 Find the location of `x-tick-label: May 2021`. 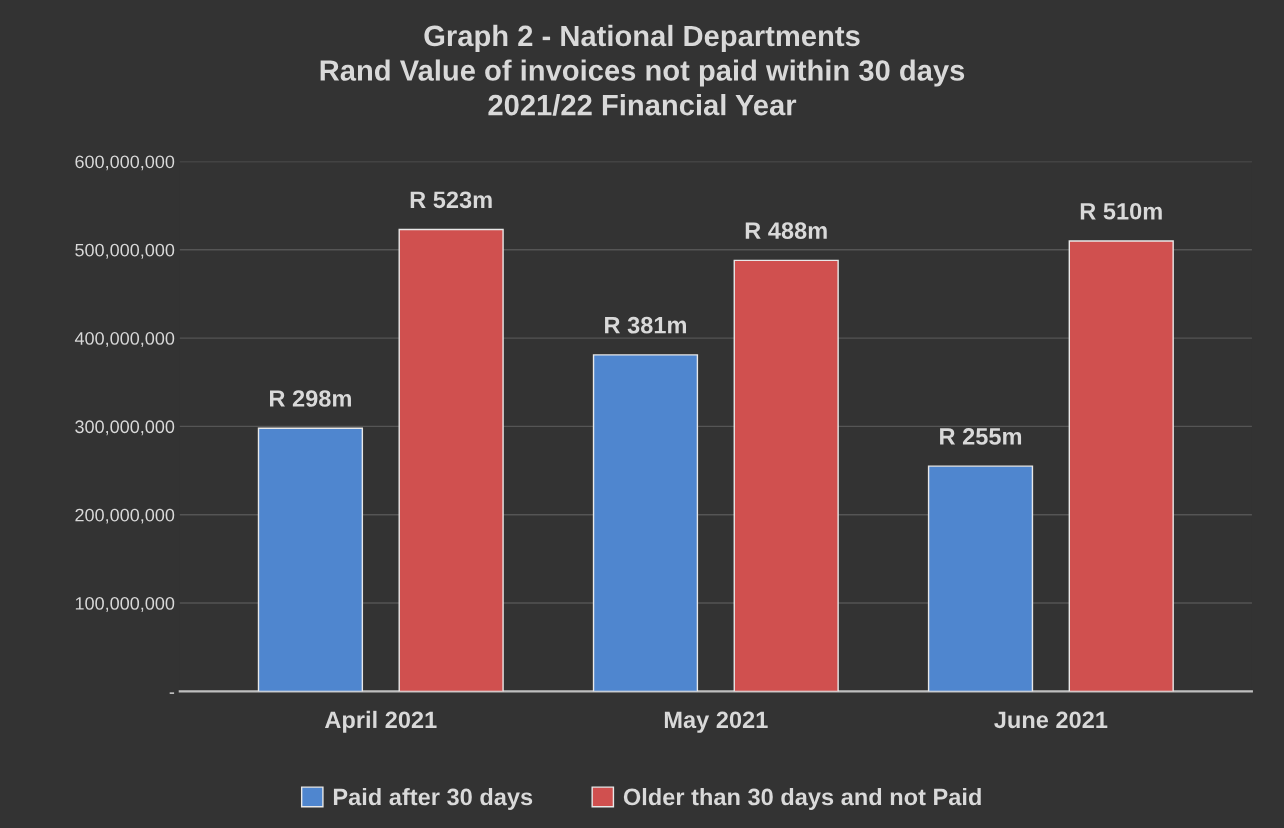

x-tick-label: May 2021 is located at coordinates (716, 722).